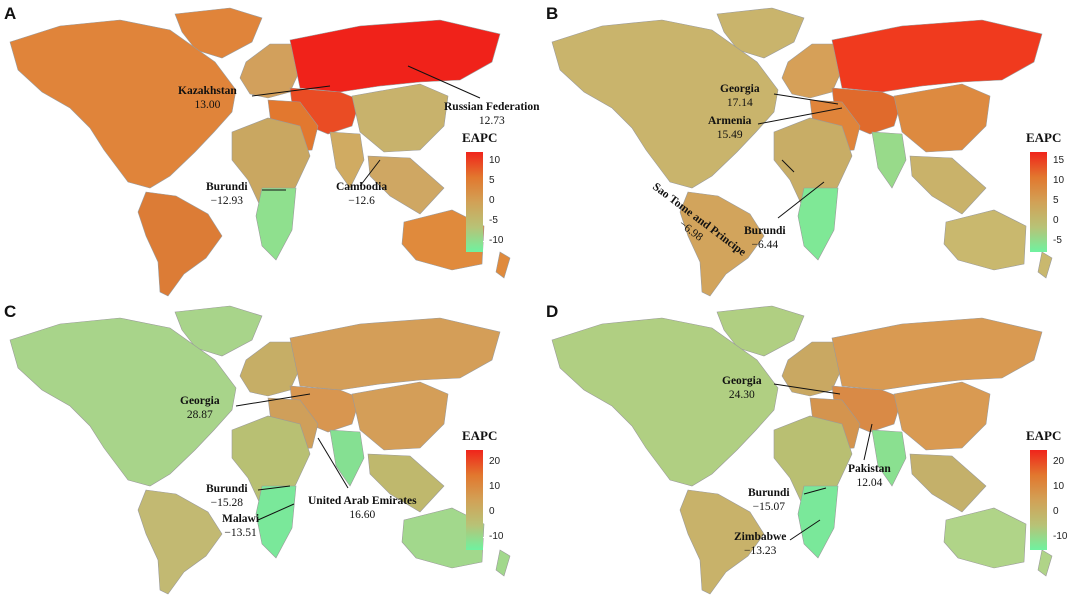 The image size is (1084, 597). Describe the element at coordinates (800, 156) in the screenshot. I see `leader-lines-b` at that location.